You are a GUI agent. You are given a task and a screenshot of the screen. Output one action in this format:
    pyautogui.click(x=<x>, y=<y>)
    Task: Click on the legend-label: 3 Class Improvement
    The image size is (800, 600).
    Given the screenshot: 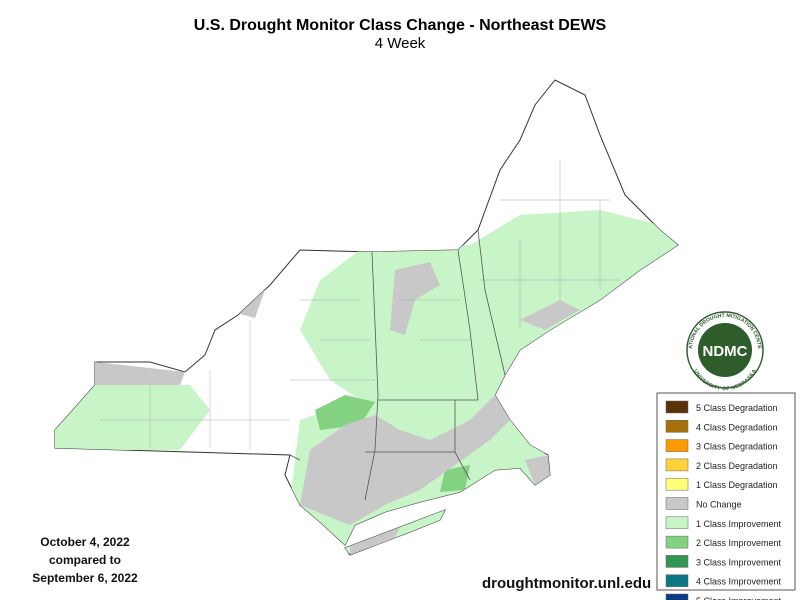 What is the action you would take?
    pyautogui.click(x=739, y=562)
    